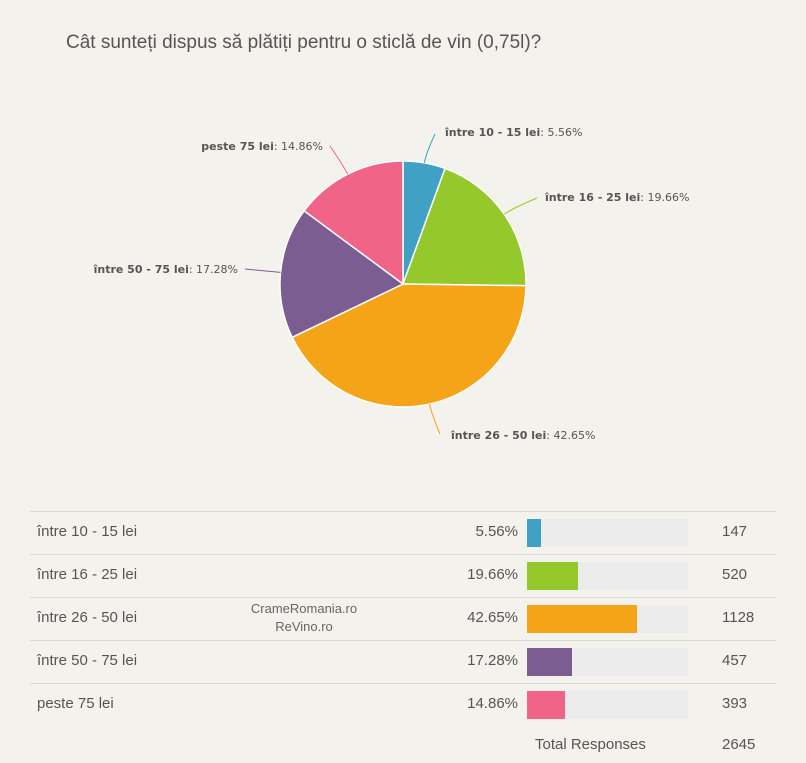 This screenshot has height=763, width=806. I want to click on row-percent: 14.86%, so click(492, 703).